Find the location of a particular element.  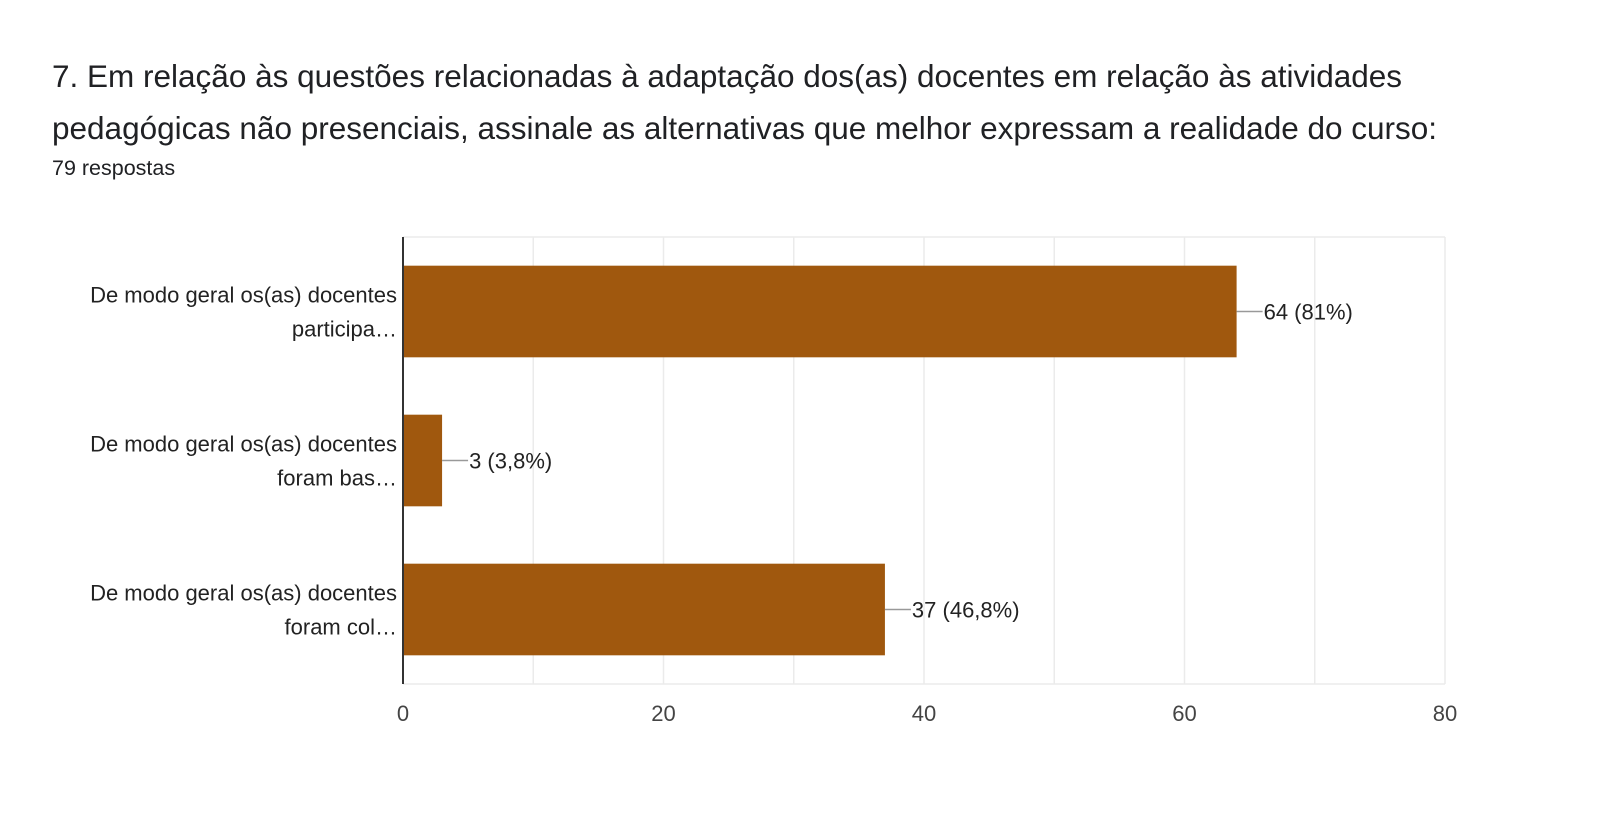

x-axis-tick-labels: 0 20 40 60 80 is located at coordinates (927, 713).